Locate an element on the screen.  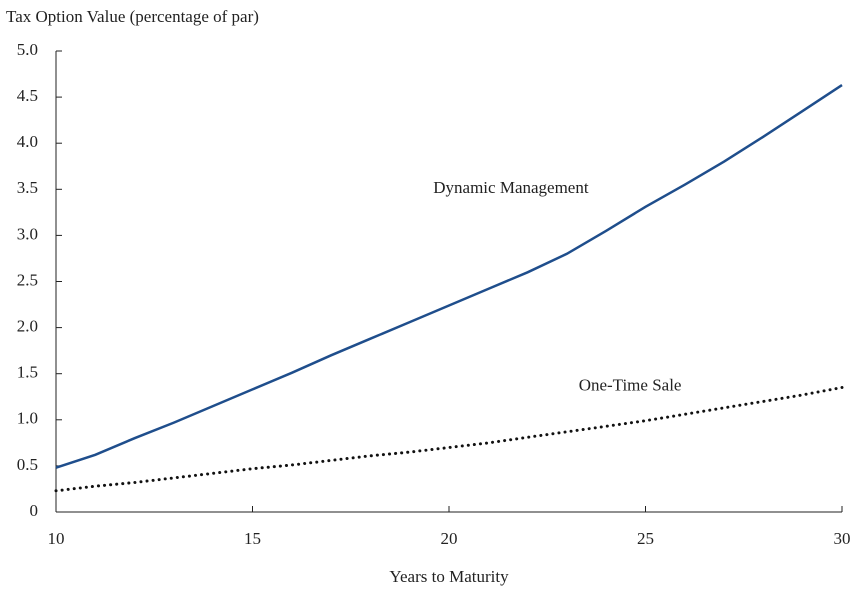
x-tick-label: 30 is located at coordinates (842, 538).